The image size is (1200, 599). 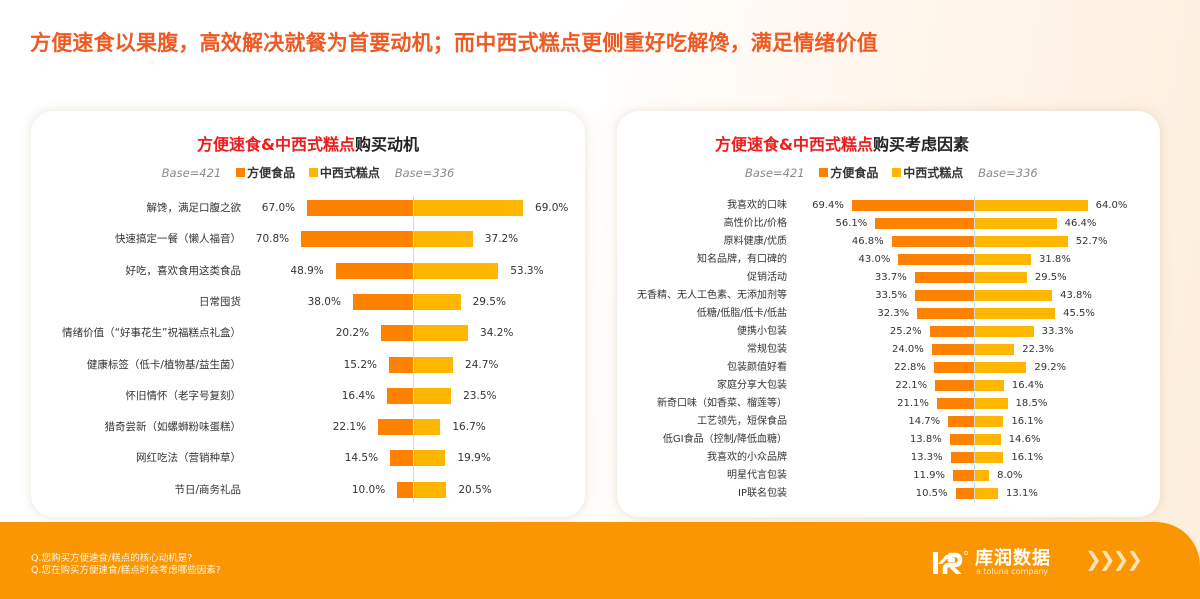 What do you see at coordinates (931, 493) in the screenshot?
I see `value-label-instant: 10.5%` at bounding box center [931, 493].